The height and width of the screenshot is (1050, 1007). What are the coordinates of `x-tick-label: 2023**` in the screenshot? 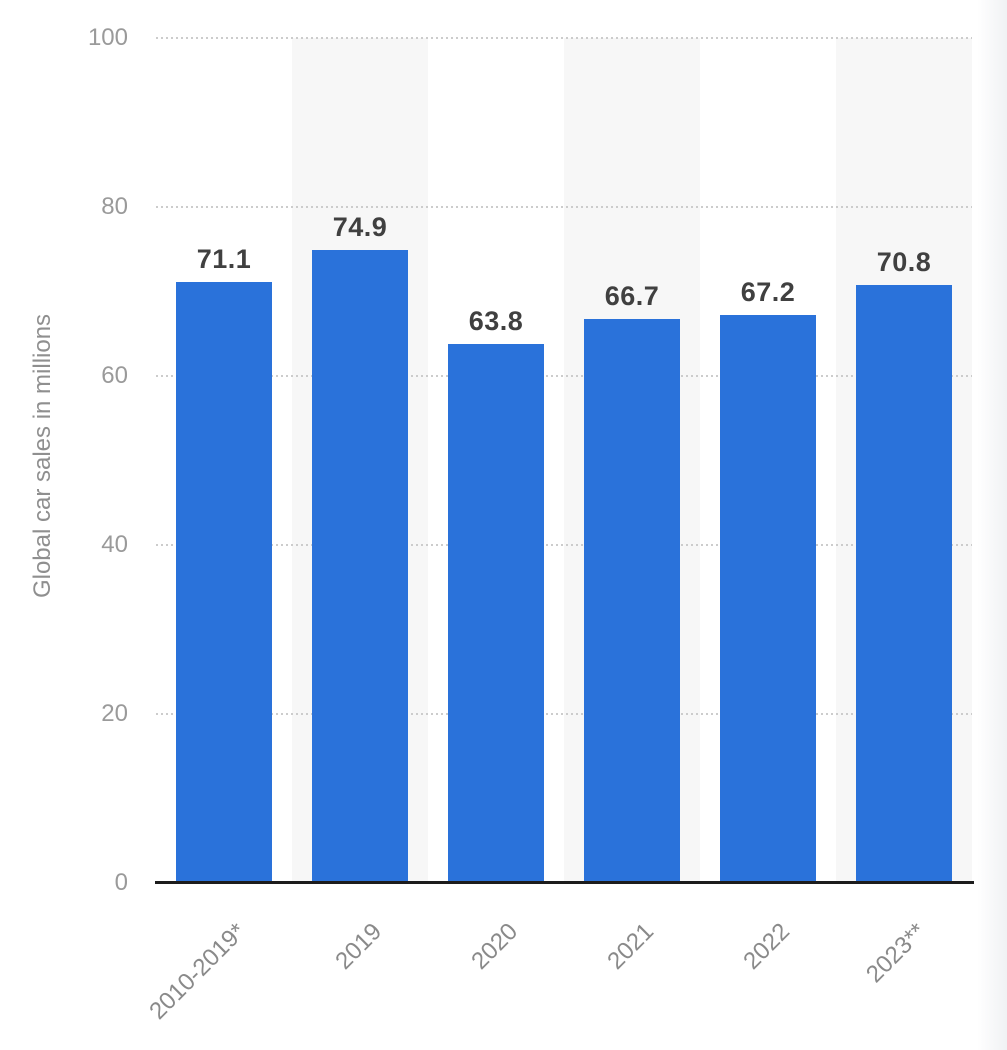 It's located at (896, 953).